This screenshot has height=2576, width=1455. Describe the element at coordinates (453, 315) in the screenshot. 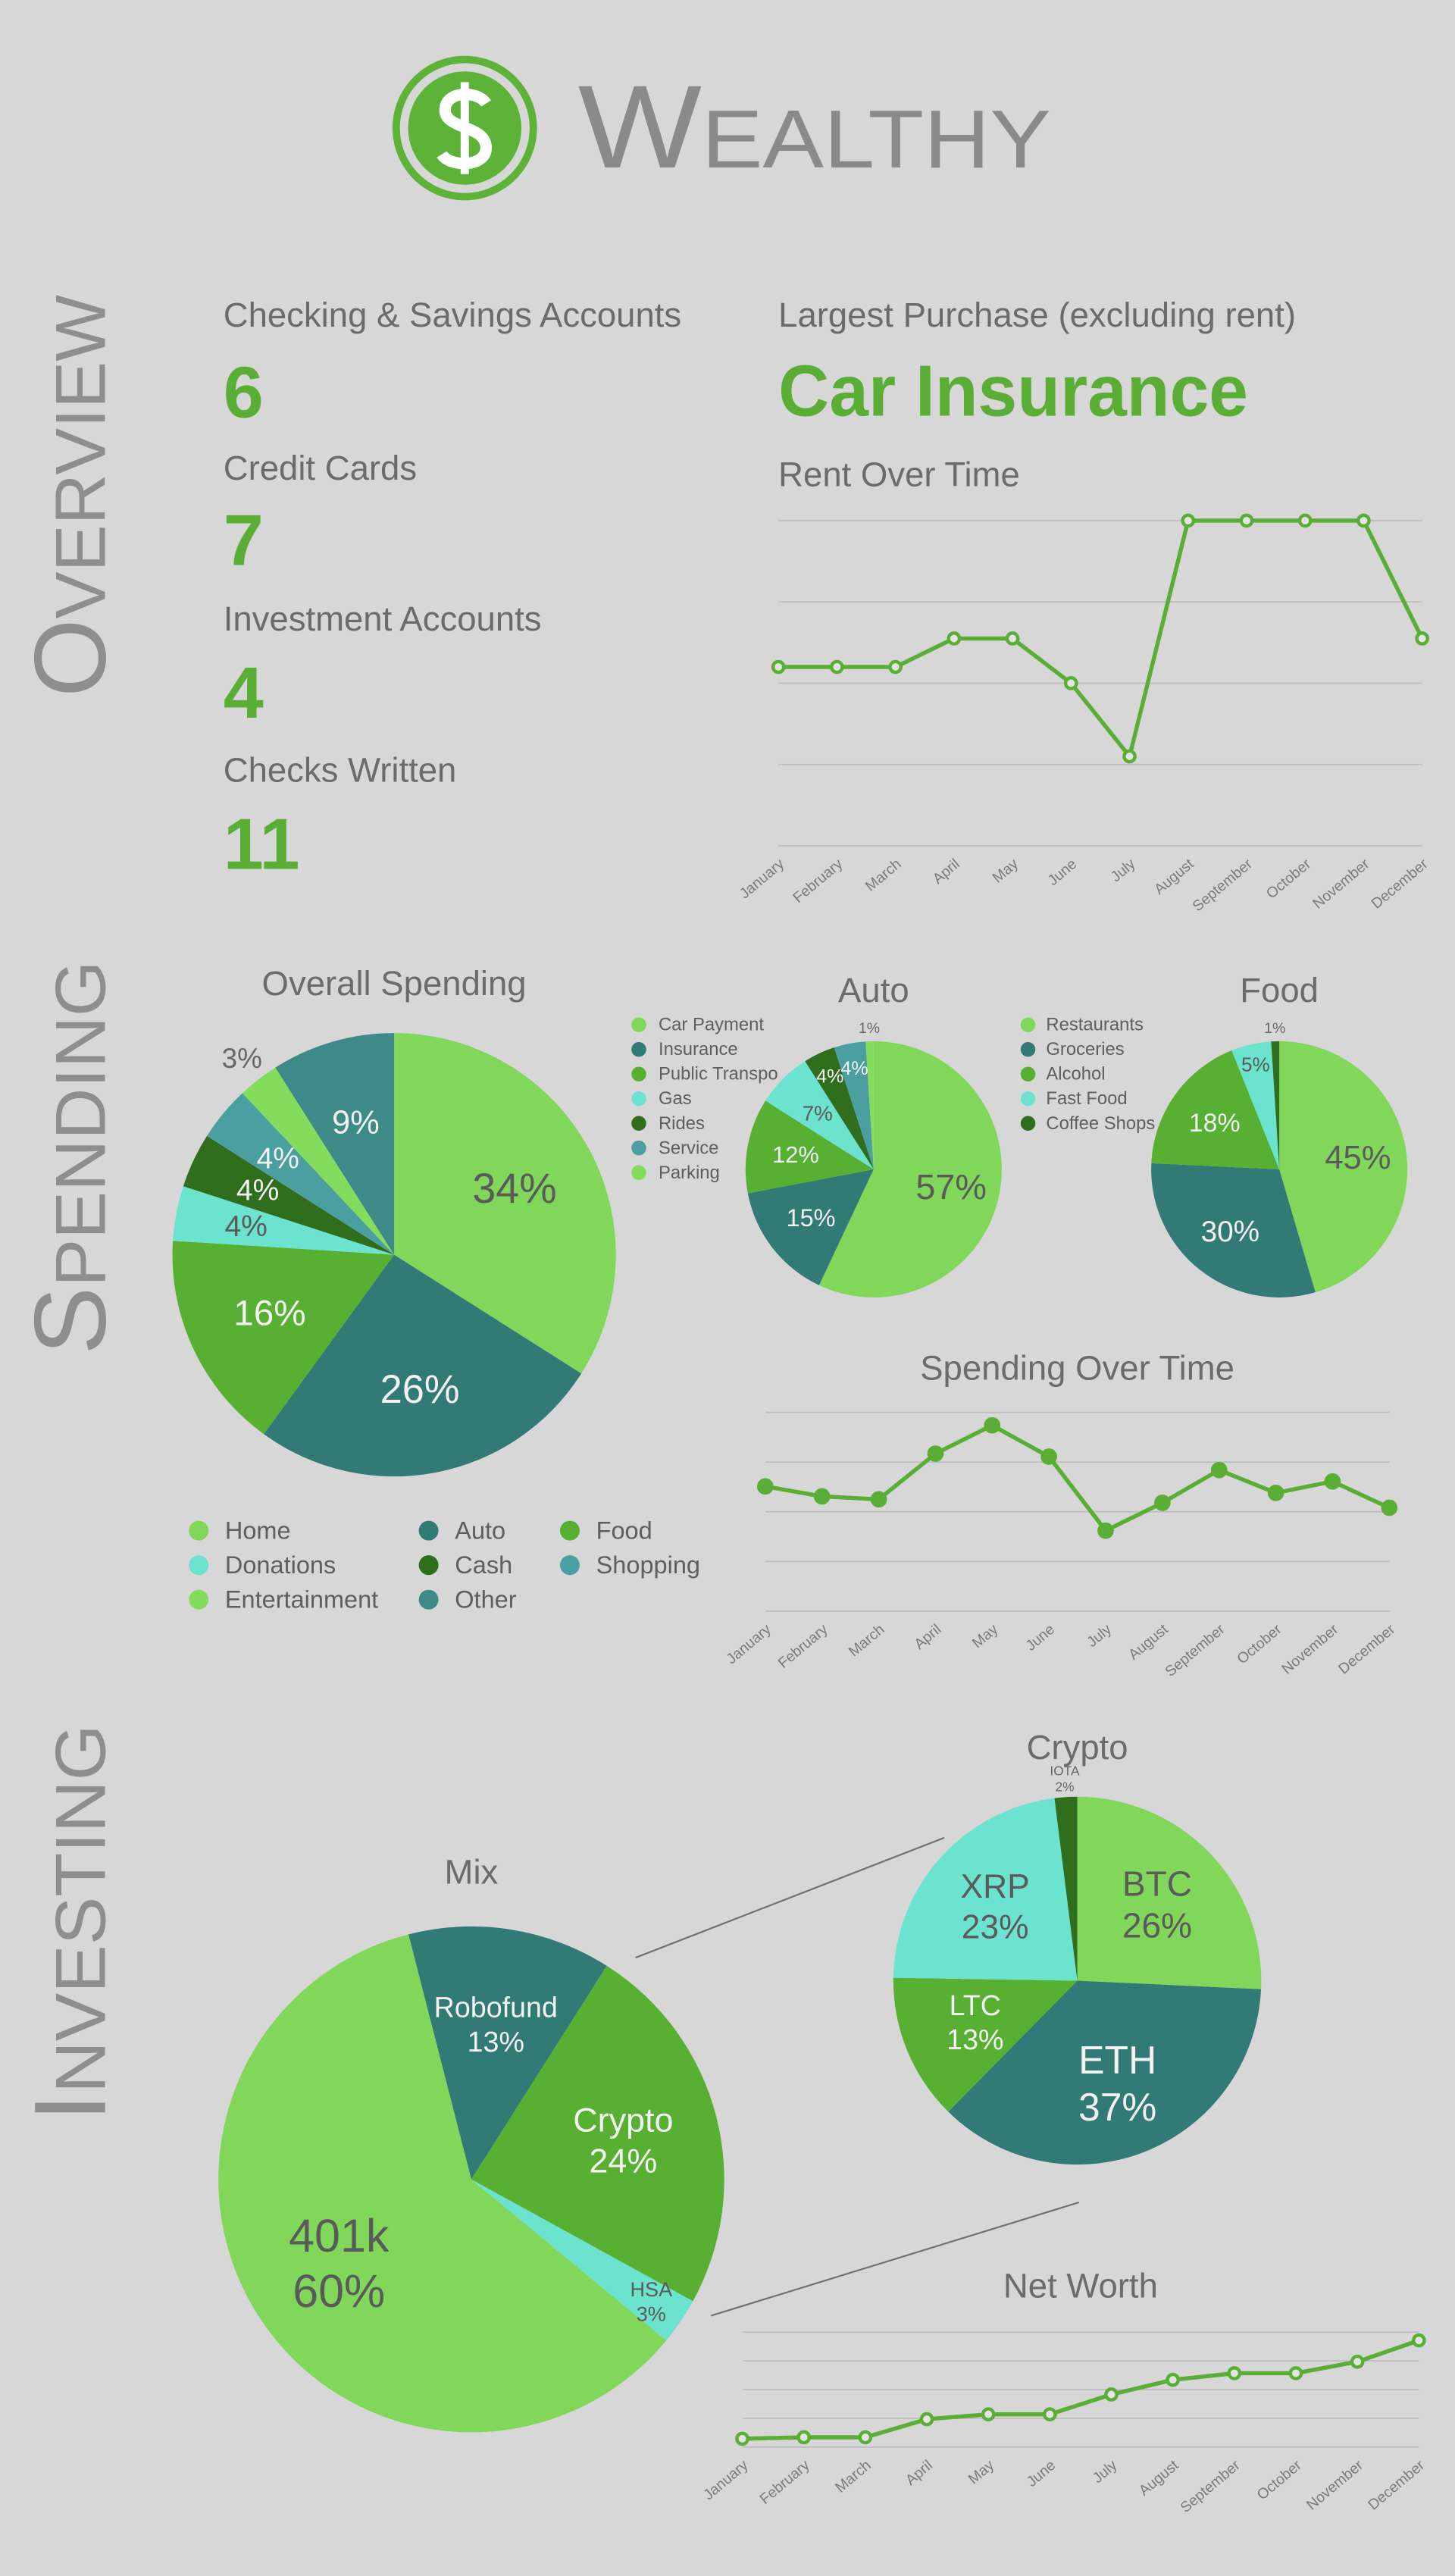

I see `stat-label: Checking & Savings Accounts` at that location.